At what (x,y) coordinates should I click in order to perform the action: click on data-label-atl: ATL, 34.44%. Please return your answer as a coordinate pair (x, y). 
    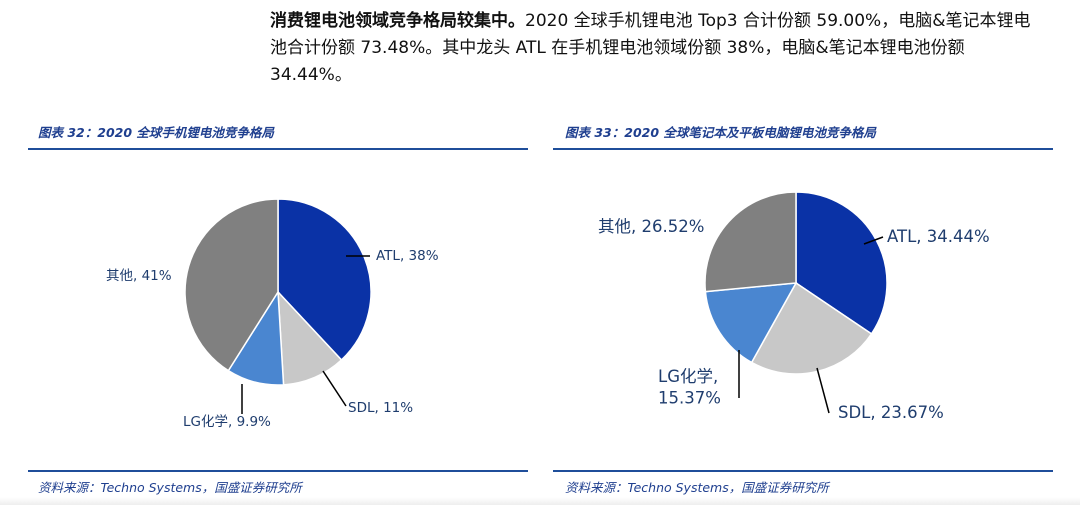
    Looking at the image, I should click on (938, 236).